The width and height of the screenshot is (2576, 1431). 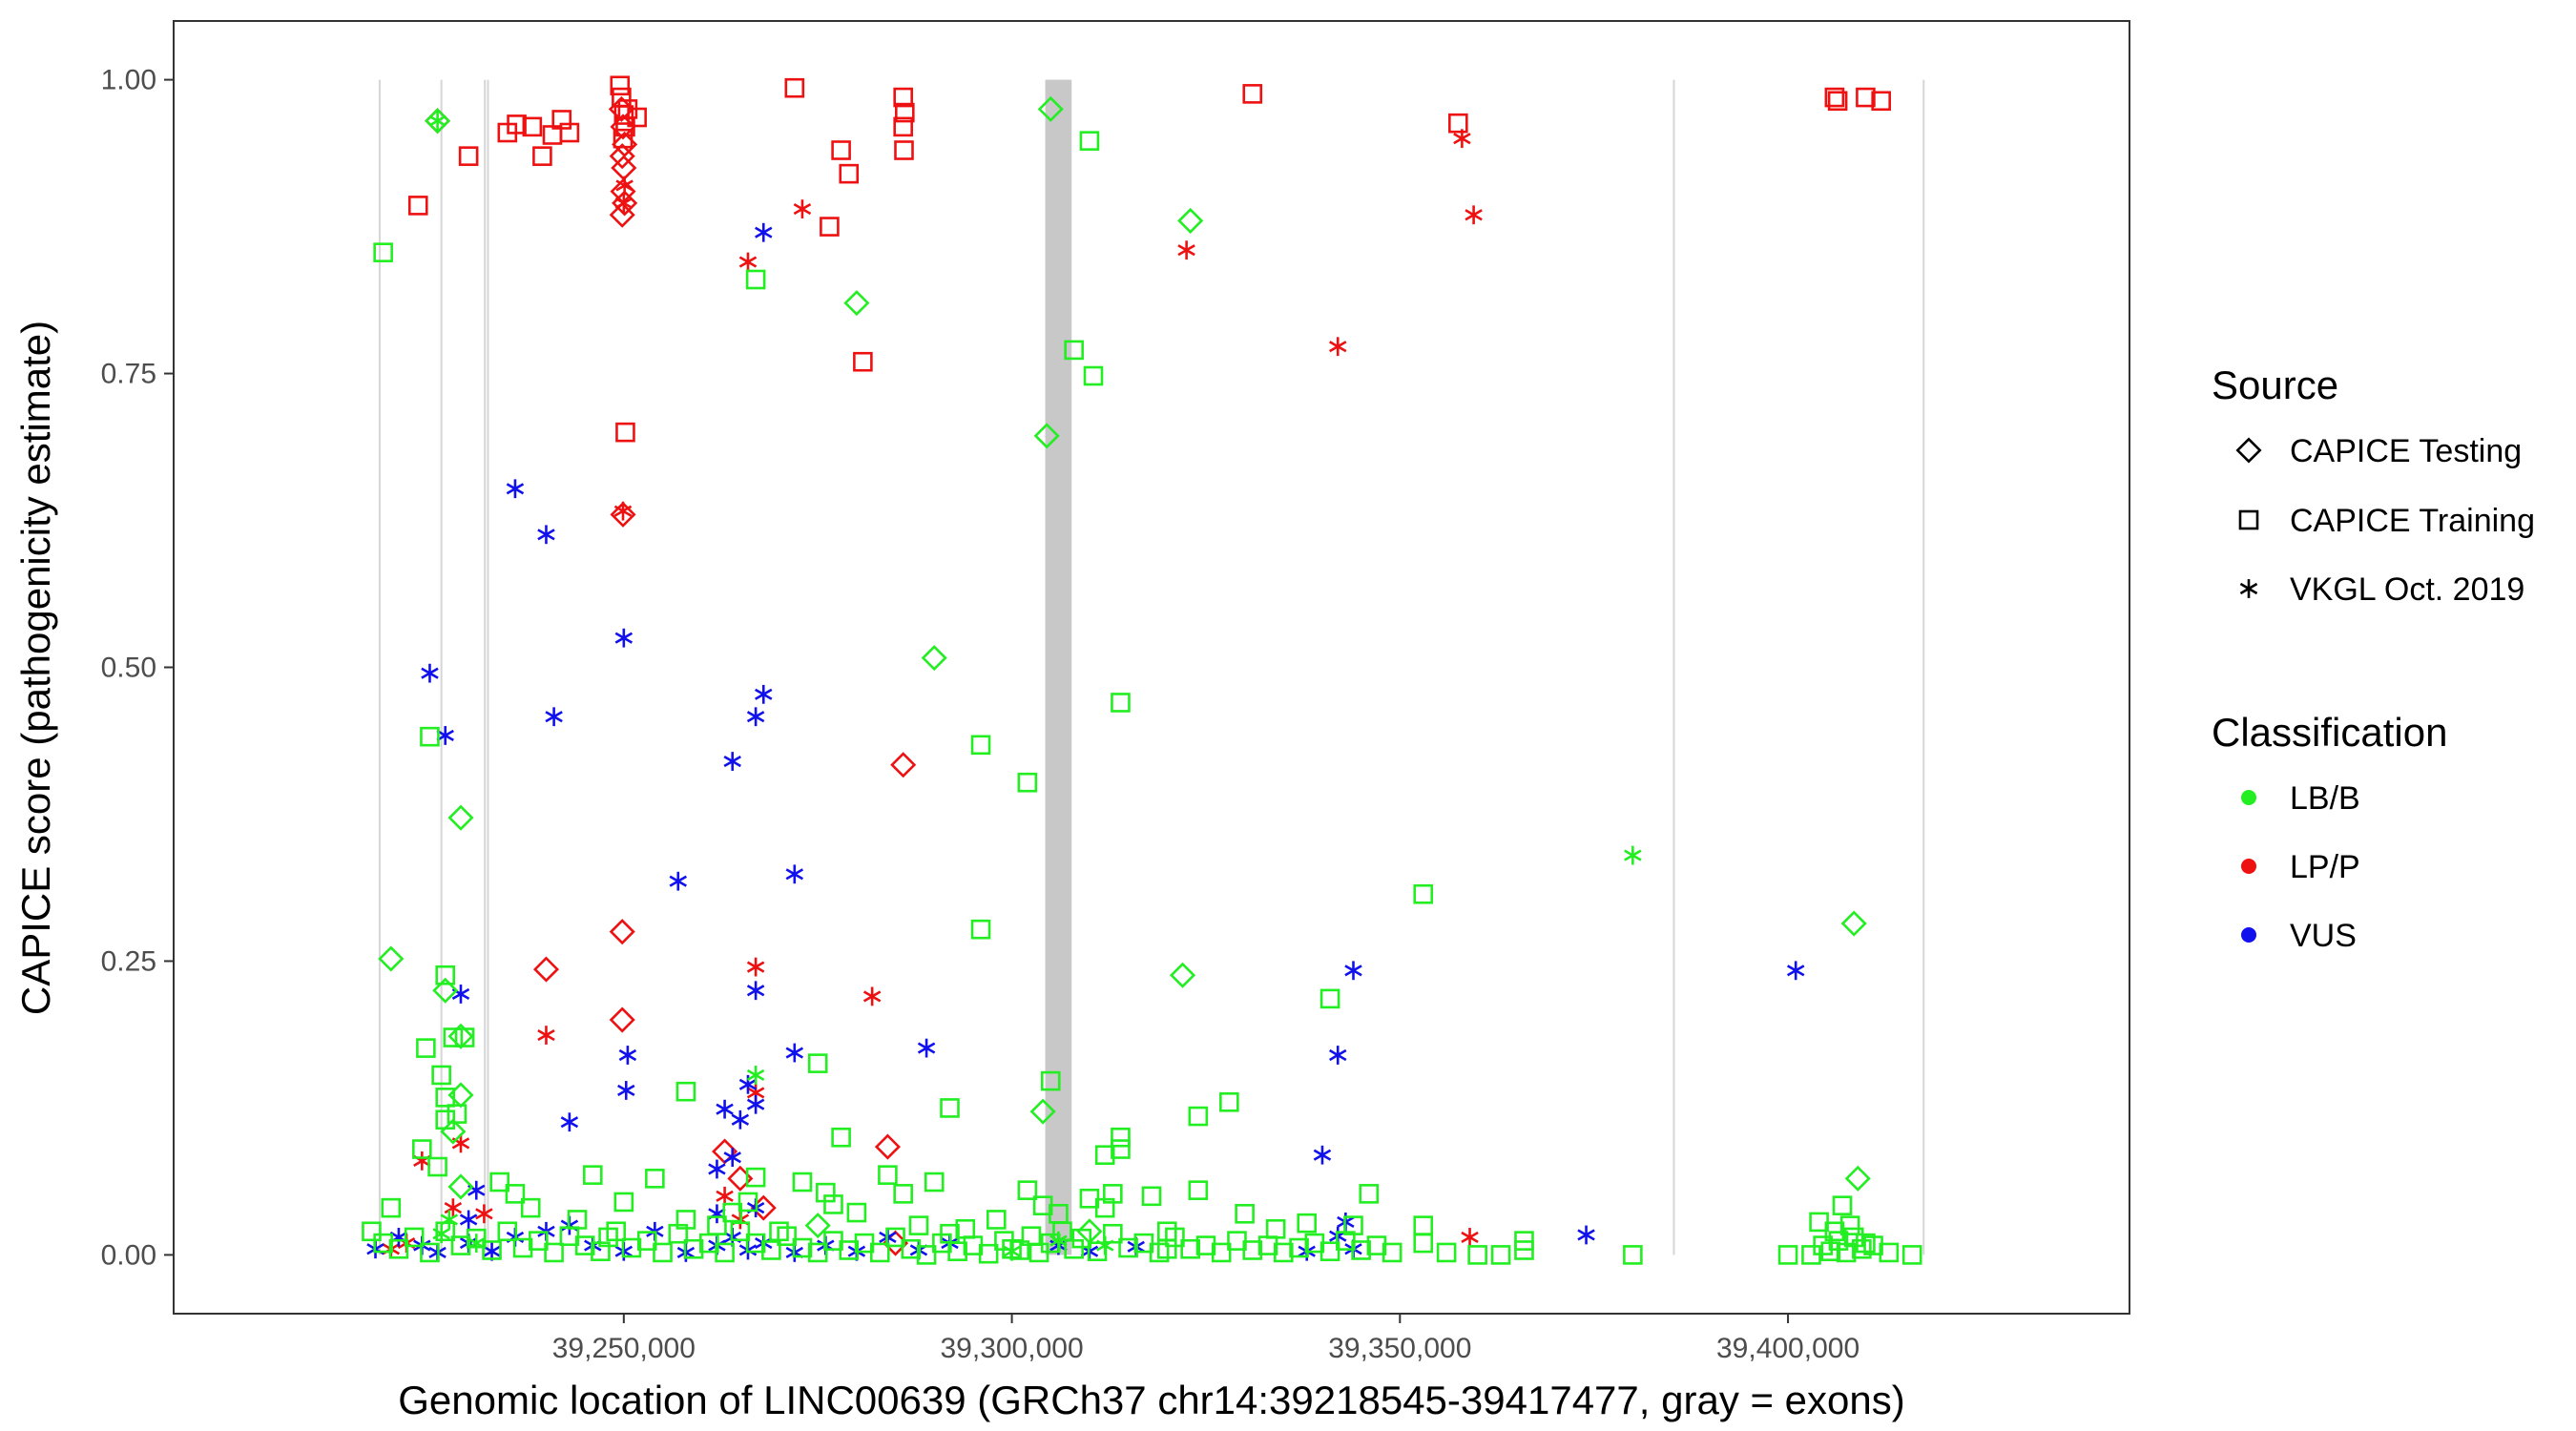 I want to click on legend-key-dot, so click(x=2248, y=797).